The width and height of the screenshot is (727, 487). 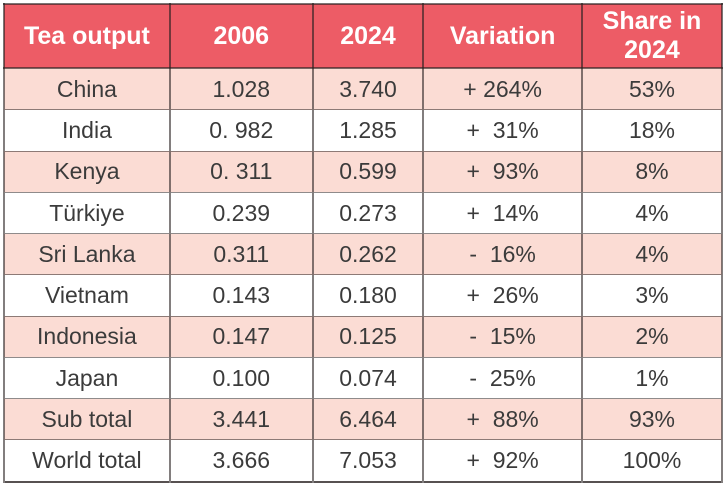 What do you see at coordinates (502, 171) in the screenshot?
I see `variation-cell: + 93%` at bounding box center [502, 171].